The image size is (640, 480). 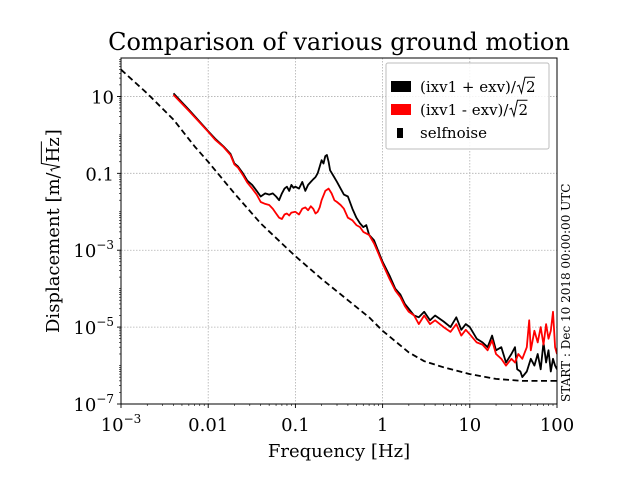 What do you see at coordinates (566, 293) in the screenshot?
I see `start-annotation: START : Dec 10 2018 00:00:00 UTC` at bounding box center [566, 293].